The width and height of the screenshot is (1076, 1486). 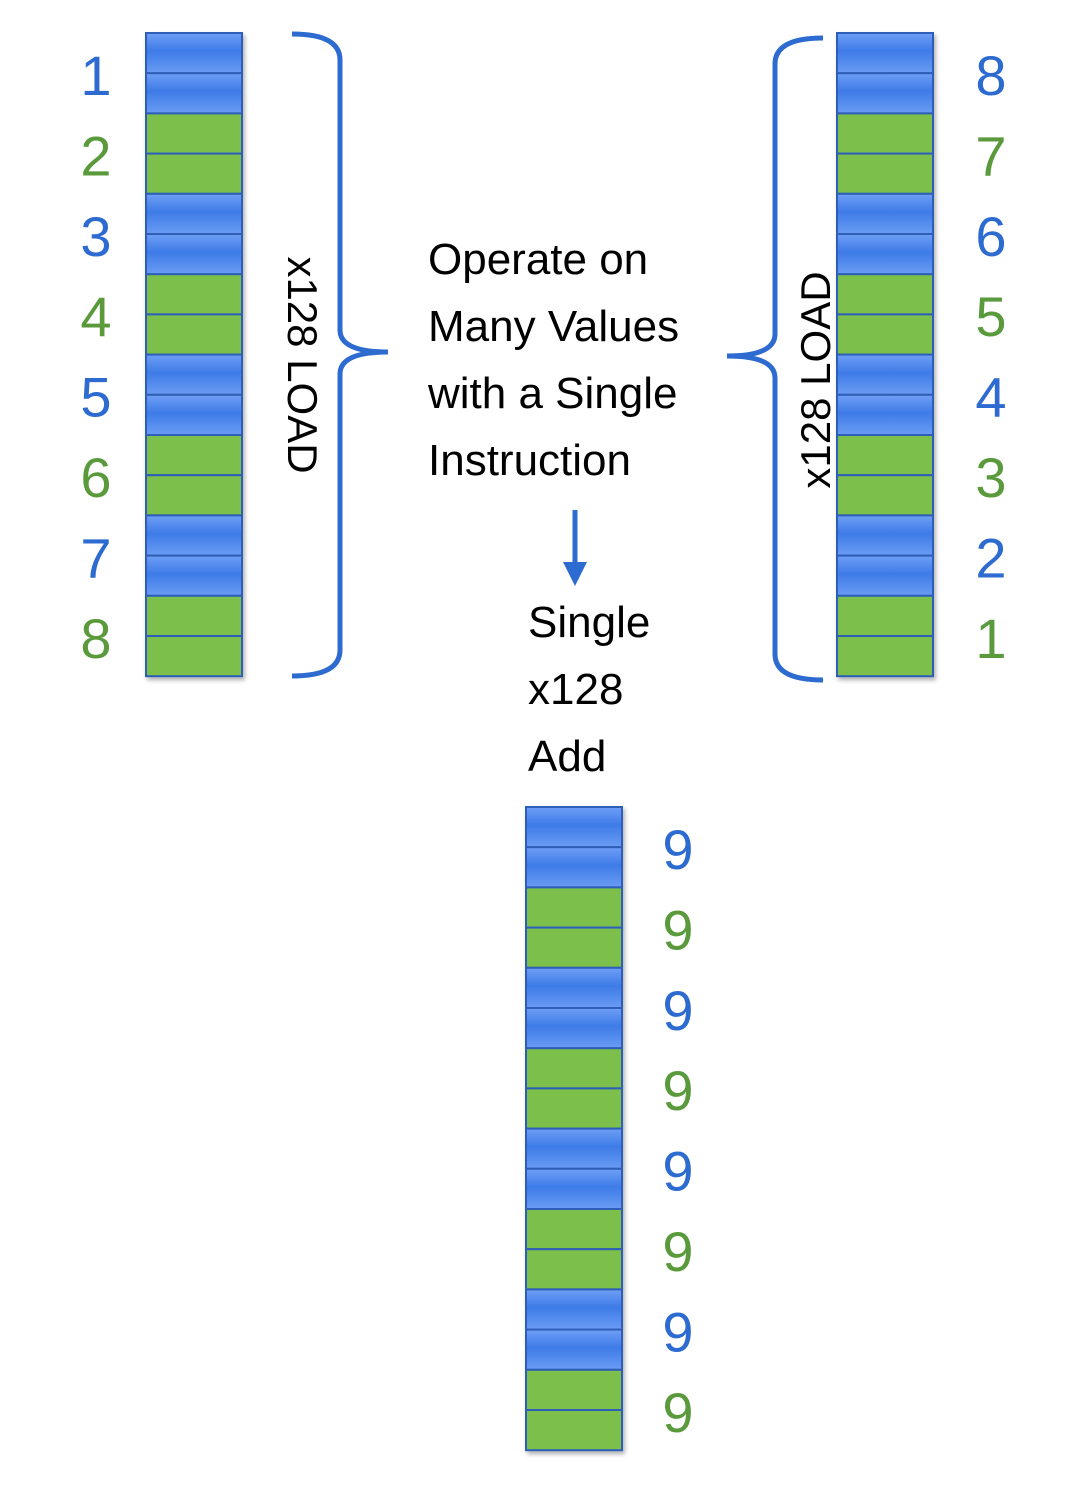 What do you see at coordinates (553, 326) in the screenshot?
I see `caption-line: Many Values` at bounding box center [553, 326].